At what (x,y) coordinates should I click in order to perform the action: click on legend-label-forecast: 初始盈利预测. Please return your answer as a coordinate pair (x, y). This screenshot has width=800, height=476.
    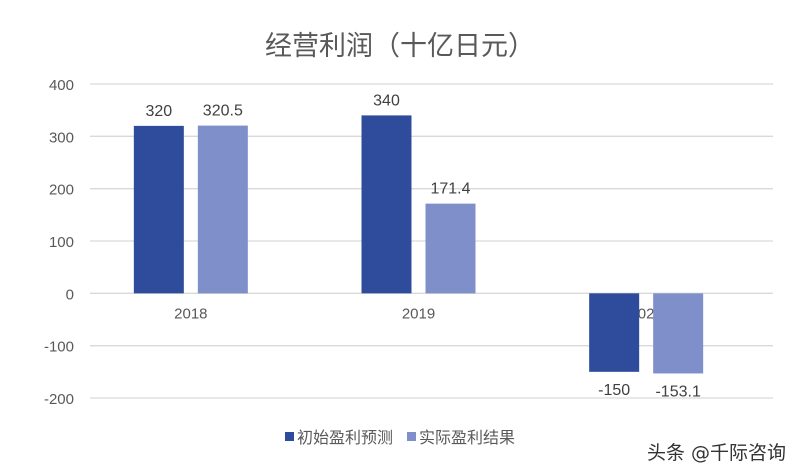
    Looking at the image, I should click on (344, 437).